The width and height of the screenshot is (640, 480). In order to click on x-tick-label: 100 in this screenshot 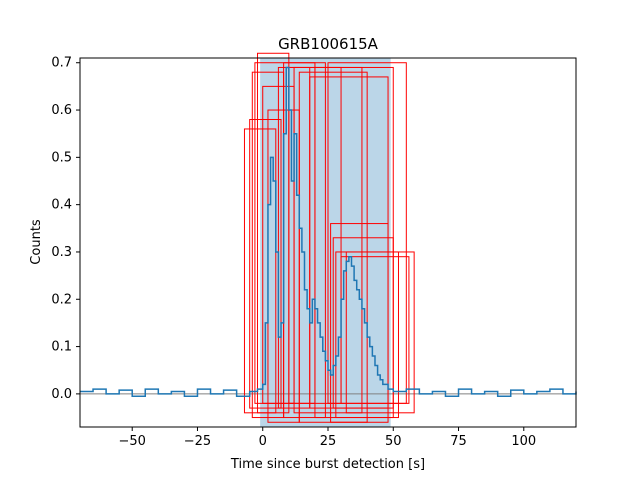, I will do `click(523, 441)`.